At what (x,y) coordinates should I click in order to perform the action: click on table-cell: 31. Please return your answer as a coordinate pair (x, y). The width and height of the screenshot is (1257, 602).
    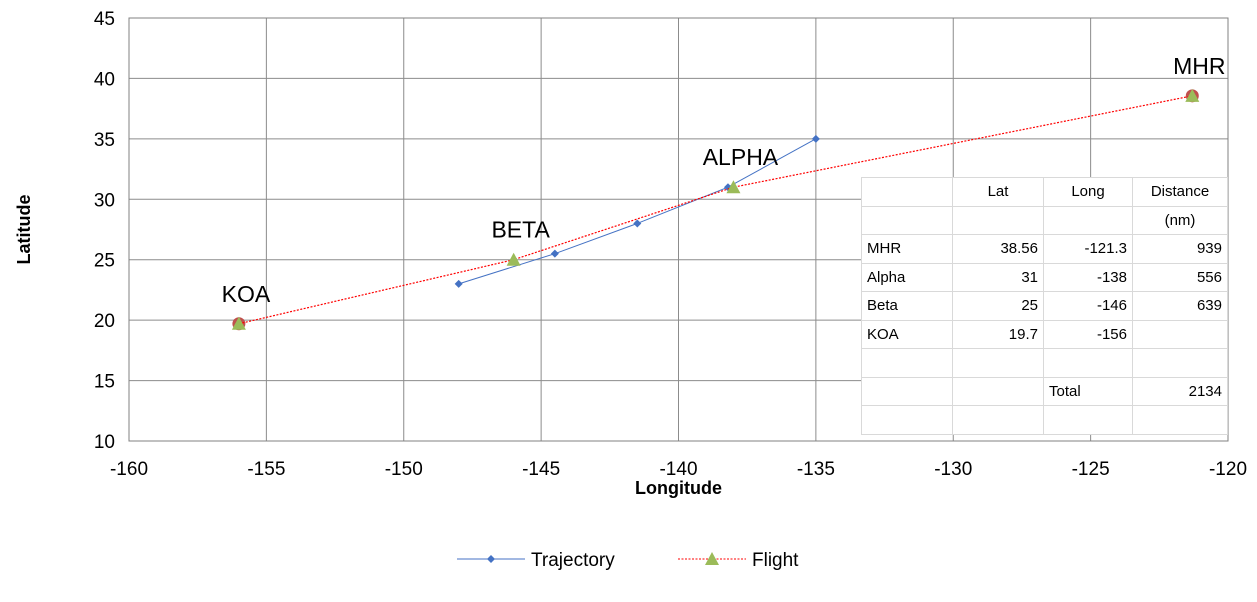
    Looking at the image, I should click on (998, 277).